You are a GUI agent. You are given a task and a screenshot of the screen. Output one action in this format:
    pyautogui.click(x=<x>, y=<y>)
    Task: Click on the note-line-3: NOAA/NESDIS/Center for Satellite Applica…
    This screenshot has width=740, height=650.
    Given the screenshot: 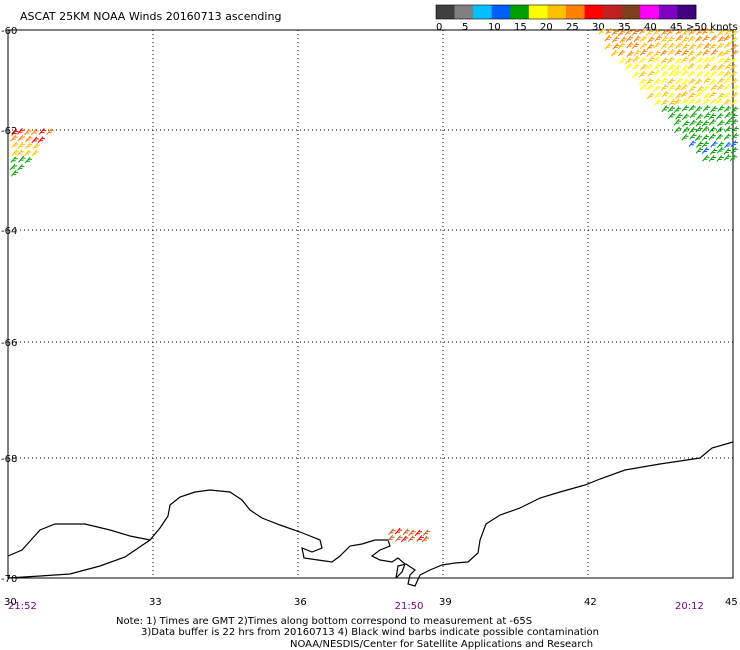 What is the action you would take?
    pyautogui.click(x=441, y=644)
    